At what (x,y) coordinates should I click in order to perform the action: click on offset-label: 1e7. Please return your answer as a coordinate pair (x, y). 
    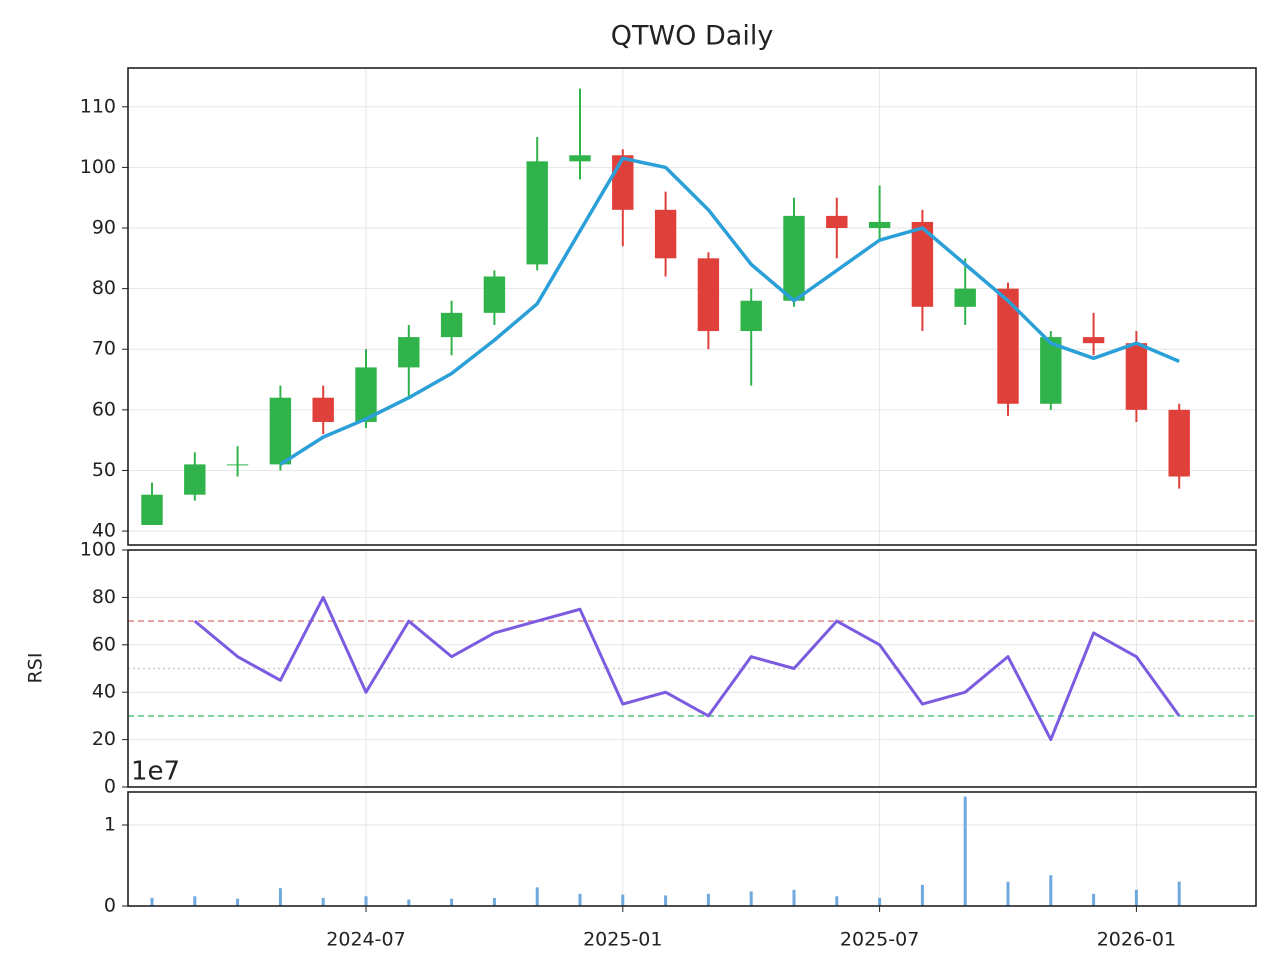
    Looking at the image, I should click on (155, 772).